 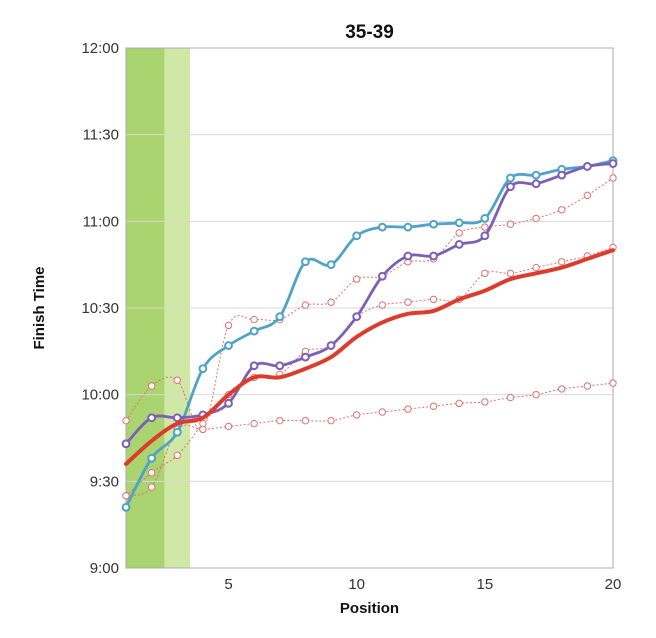 I want to click on y-tick-label: 11:30, so click(x=101, y=135).